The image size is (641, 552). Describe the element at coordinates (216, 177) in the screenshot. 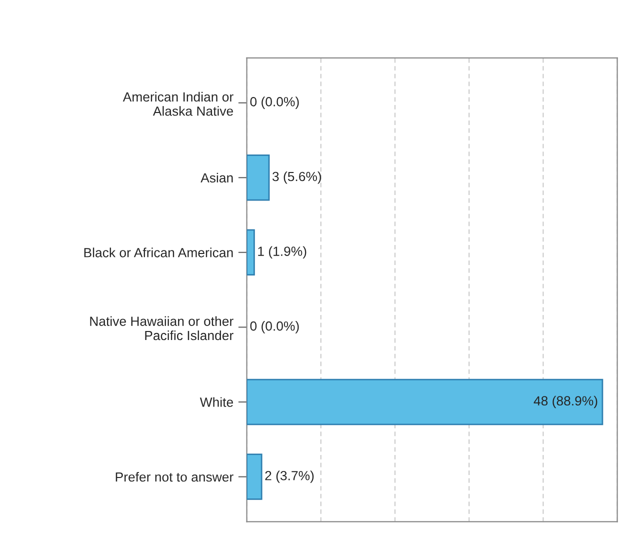

I see `y-tick-label: Asian` at that location.